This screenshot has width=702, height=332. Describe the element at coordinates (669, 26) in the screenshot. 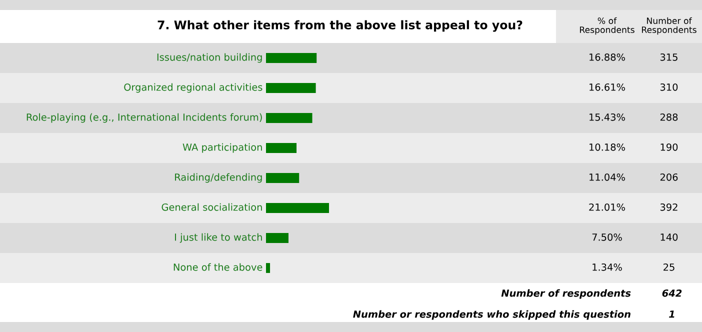

I see `text: Number of Respondents` at that location.